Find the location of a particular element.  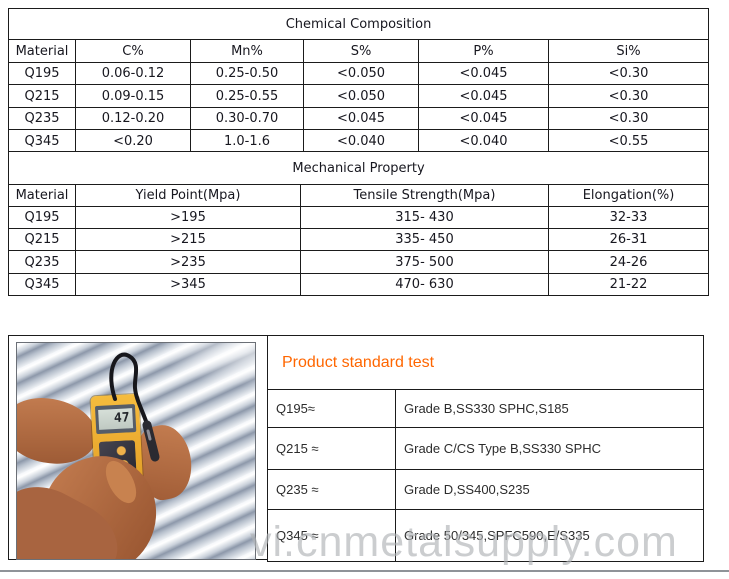

table-header-row: Material C% Mn% S% P% Si% is located at coordinates (359, 51).